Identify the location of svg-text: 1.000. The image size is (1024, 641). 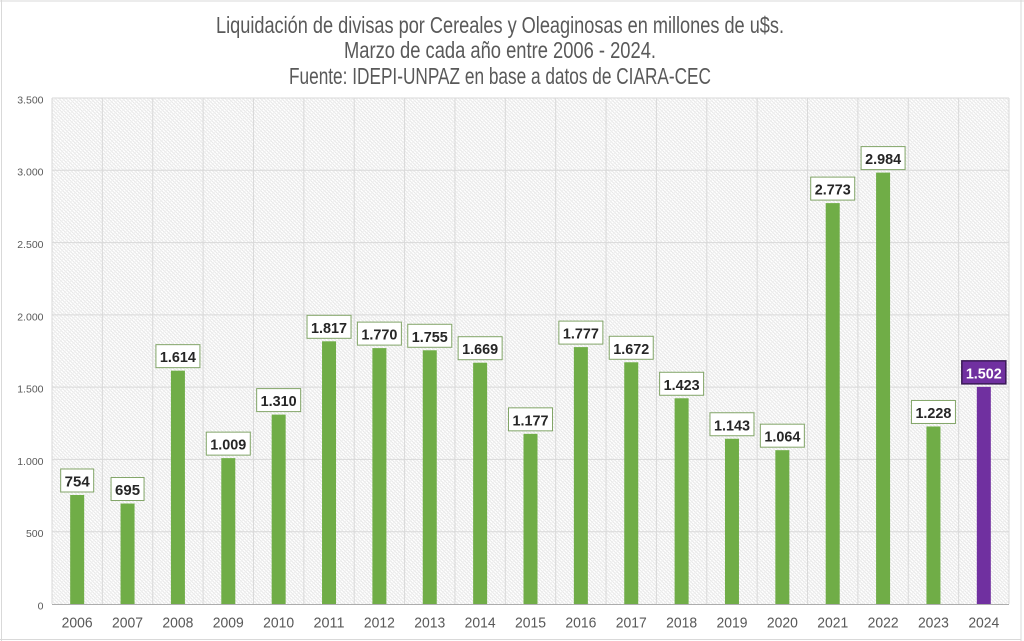
(30, 462).